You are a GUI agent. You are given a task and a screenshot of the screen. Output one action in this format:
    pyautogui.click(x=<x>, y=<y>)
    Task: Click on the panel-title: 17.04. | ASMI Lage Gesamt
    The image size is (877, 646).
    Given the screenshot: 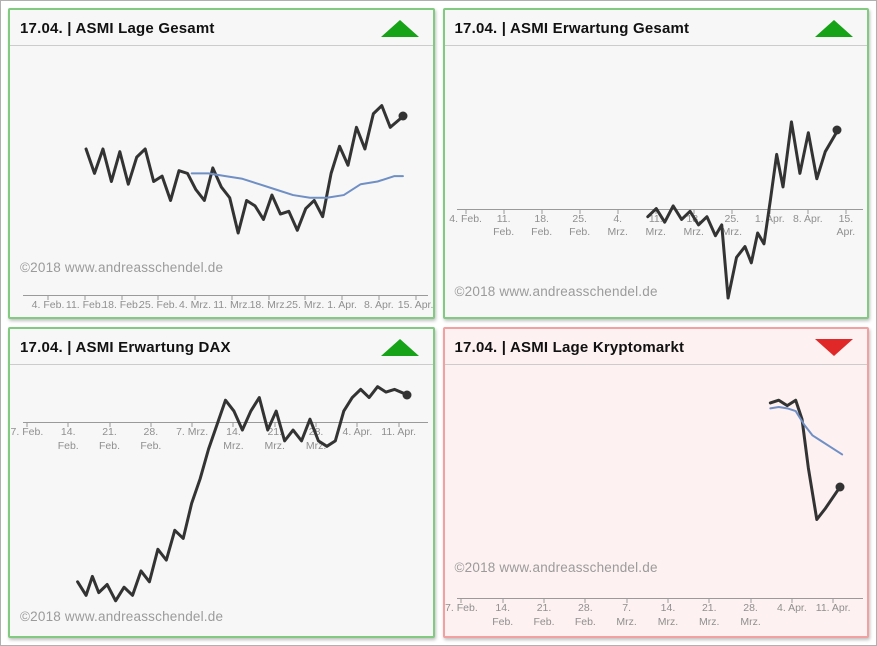 What is the action you would take?
    pyautogui.click(x=117, y=28)
    